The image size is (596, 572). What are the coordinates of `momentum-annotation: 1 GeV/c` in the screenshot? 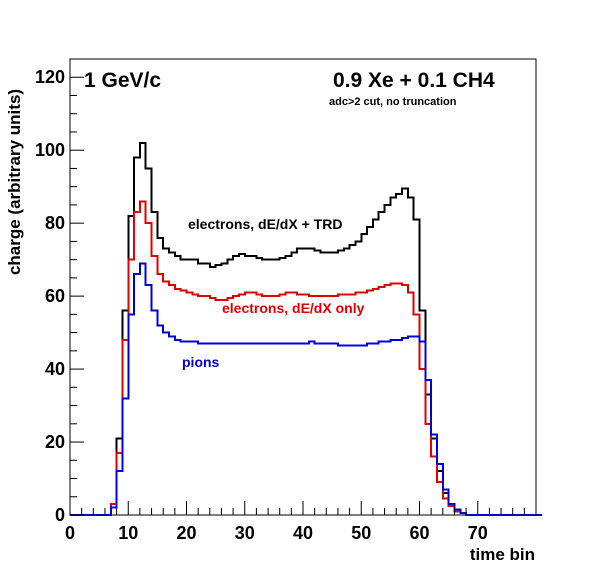 It's located at (122, 80).